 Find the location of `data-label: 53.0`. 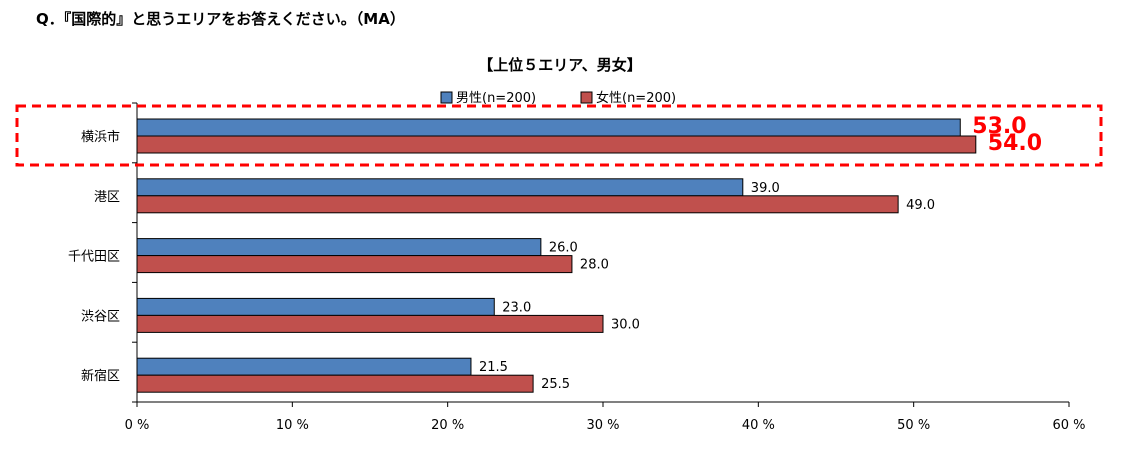

data-label: 53.0 is located at coordinates (999, 126).